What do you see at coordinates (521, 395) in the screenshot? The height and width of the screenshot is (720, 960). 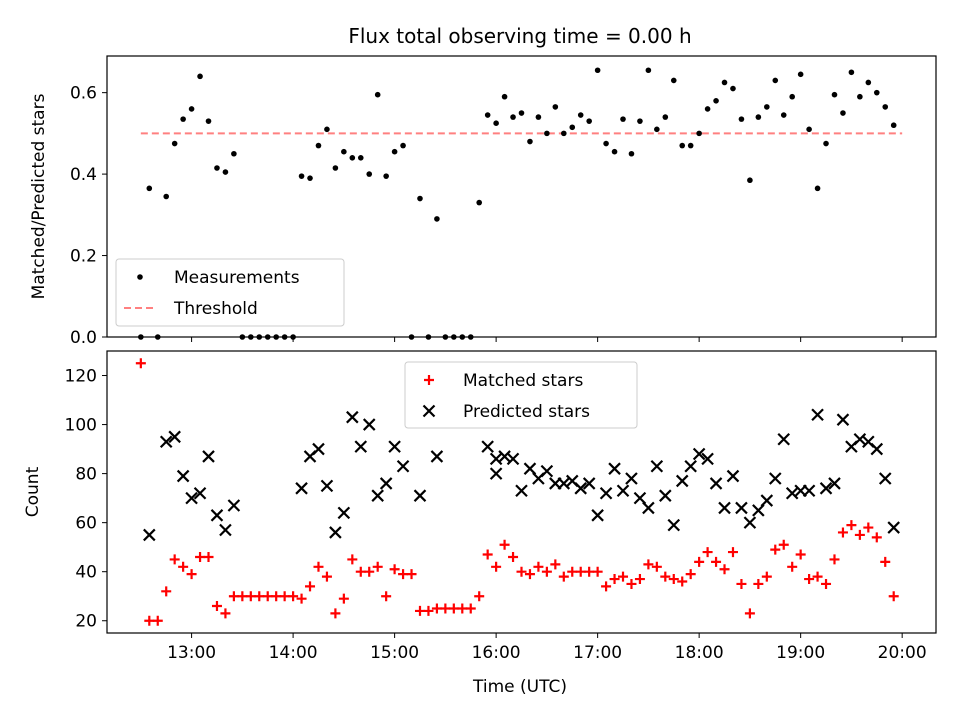 I see `legend: Matched stars Predicted stars` at bounding box center [521, 395].